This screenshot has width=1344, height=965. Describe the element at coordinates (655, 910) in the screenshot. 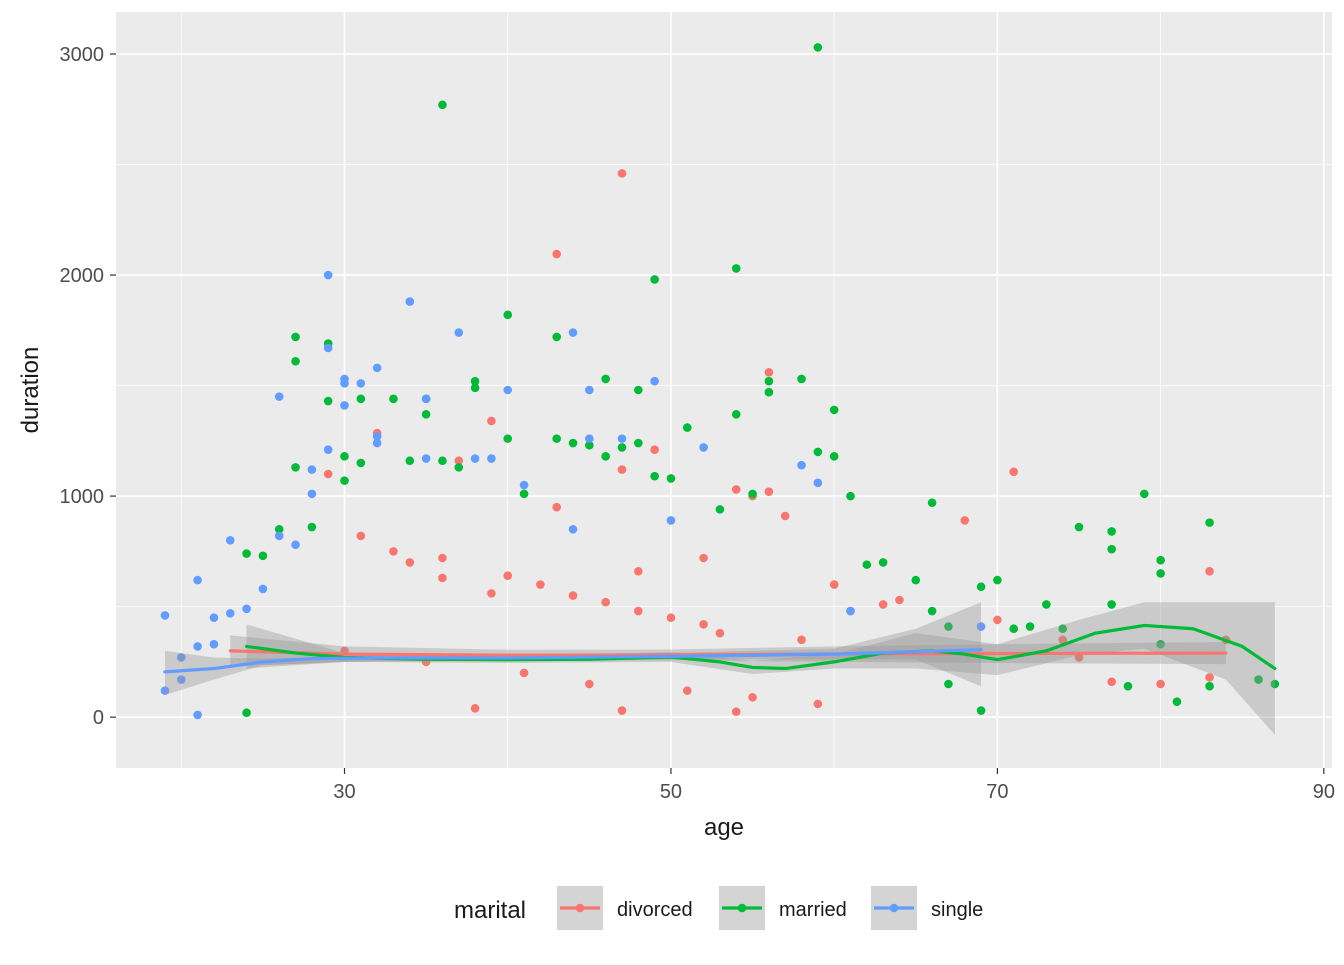

I see `legend-label-divorced: divorced` at that location.